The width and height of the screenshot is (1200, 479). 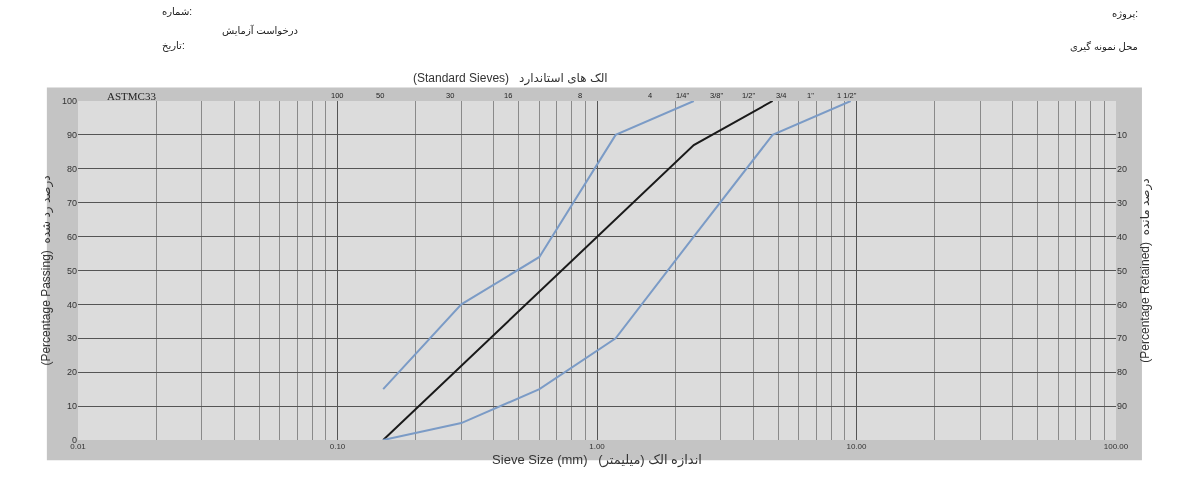 I want to click on x-tick-label: 10.00, so click(x=857, y=446).